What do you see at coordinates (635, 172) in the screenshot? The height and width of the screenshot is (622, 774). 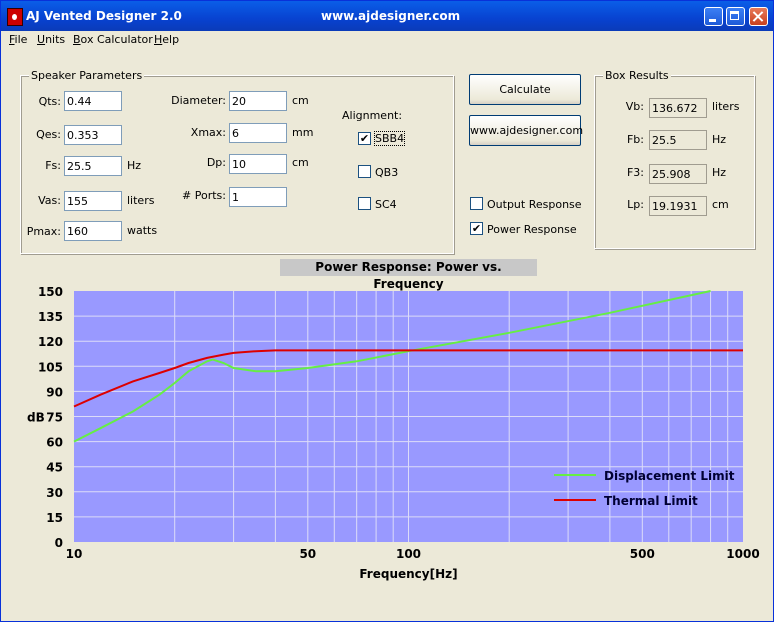 I see `f3-label: F3:` at bounding box center [635, 172].